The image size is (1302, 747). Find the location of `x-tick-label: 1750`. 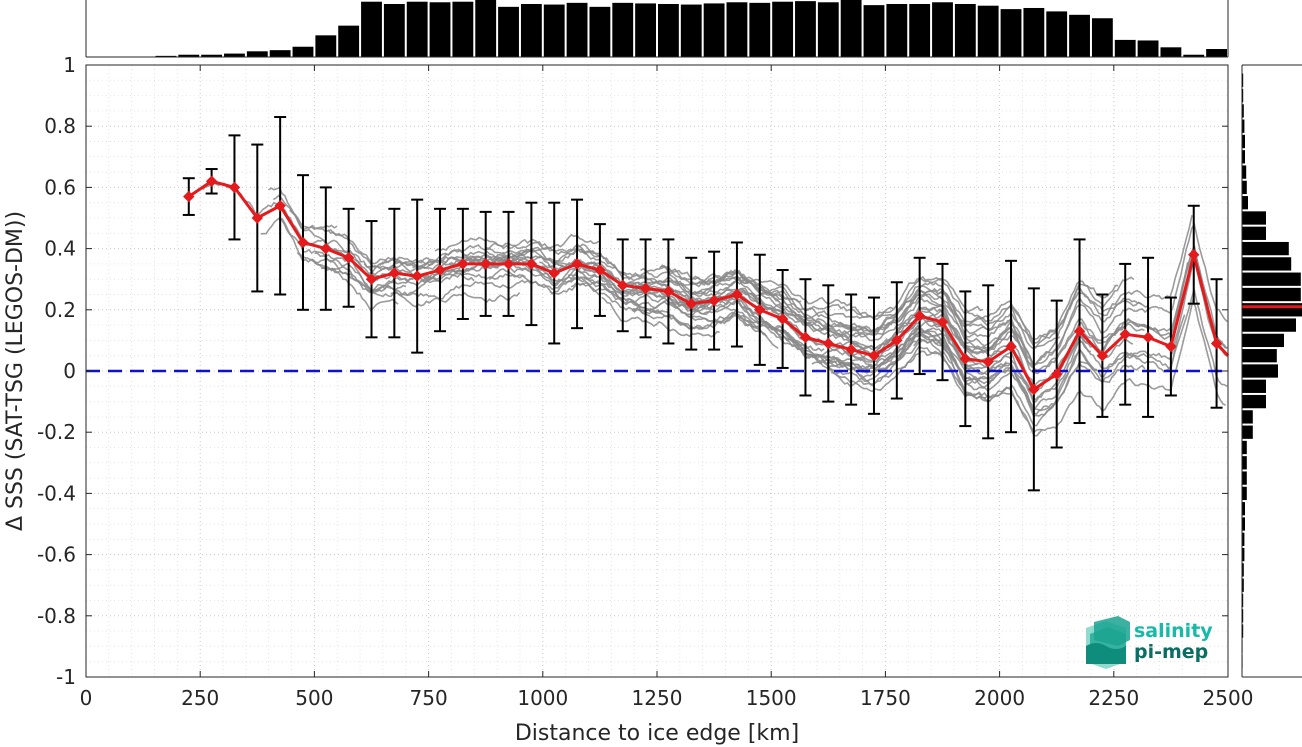

x-tick-label: 1750 is located at coordinates (885, 698).